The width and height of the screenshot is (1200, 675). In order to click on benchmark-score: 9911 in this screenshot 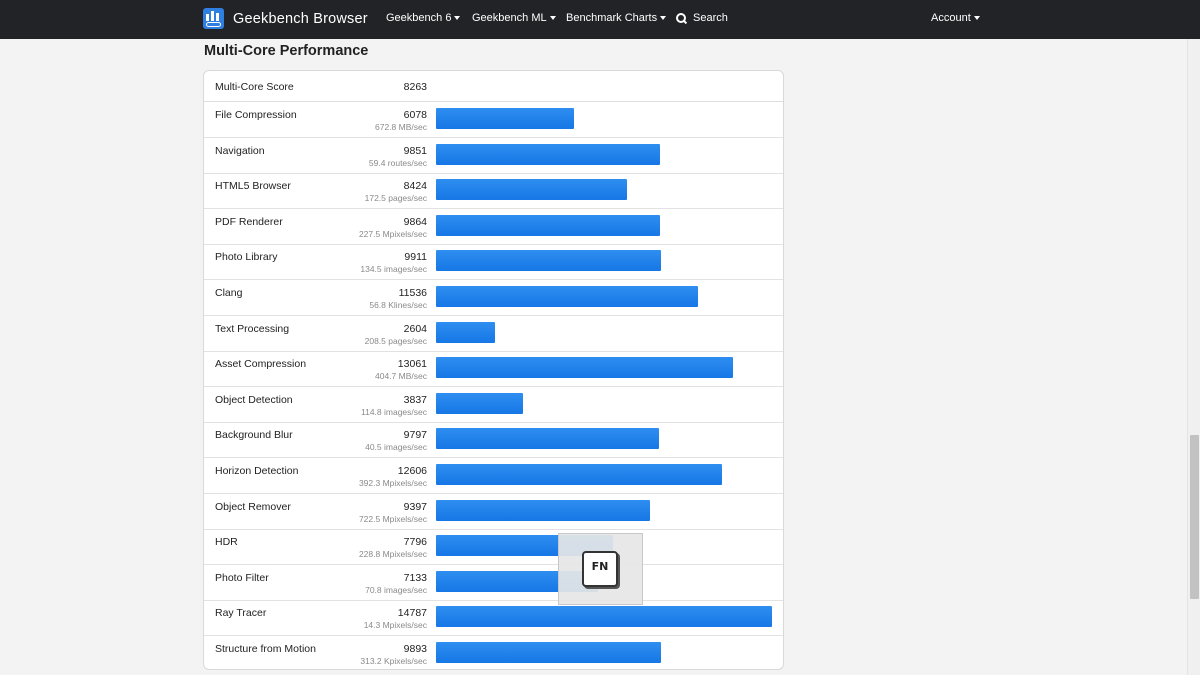, I will do `click(415, 257)`.